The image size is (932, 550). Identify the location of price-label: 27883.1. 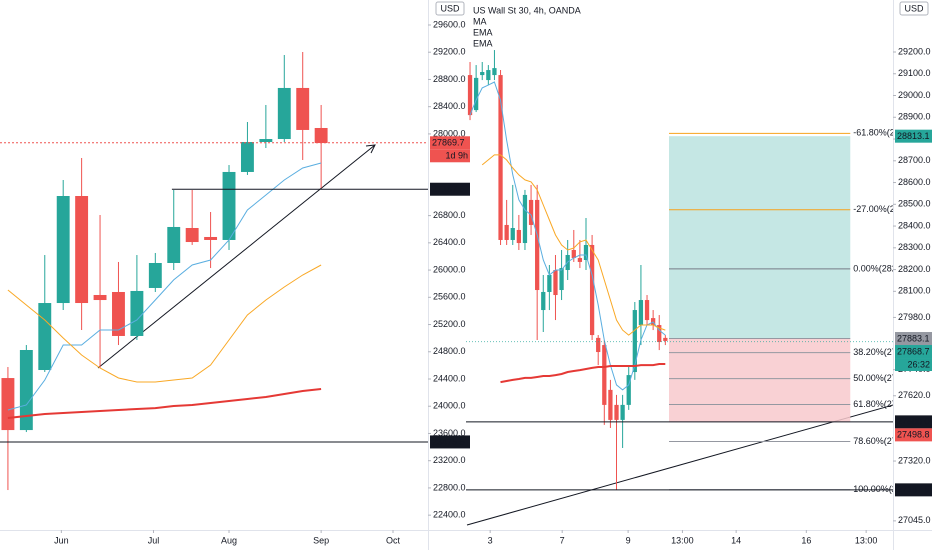
(913, 338).